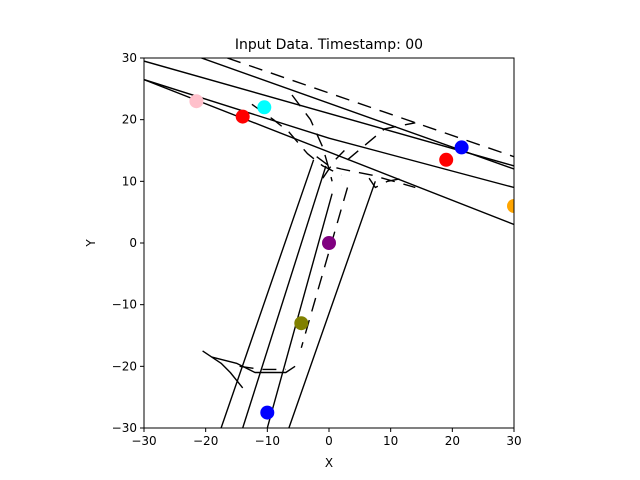  Describe the element at coordinates (124, 366) in the screenshot. I see `y-tick-label-1: −20` at that location.